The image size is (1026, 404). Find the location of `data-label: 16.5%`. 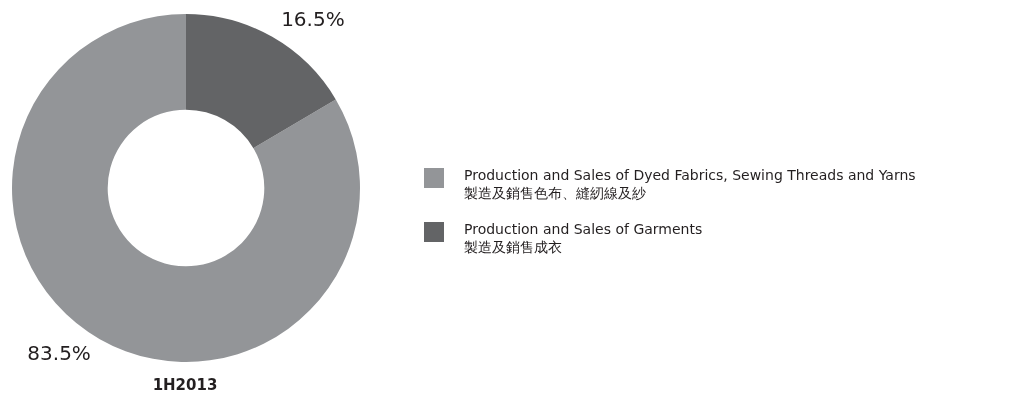

data-label: 16.5% is located at coordinates (313, 19).